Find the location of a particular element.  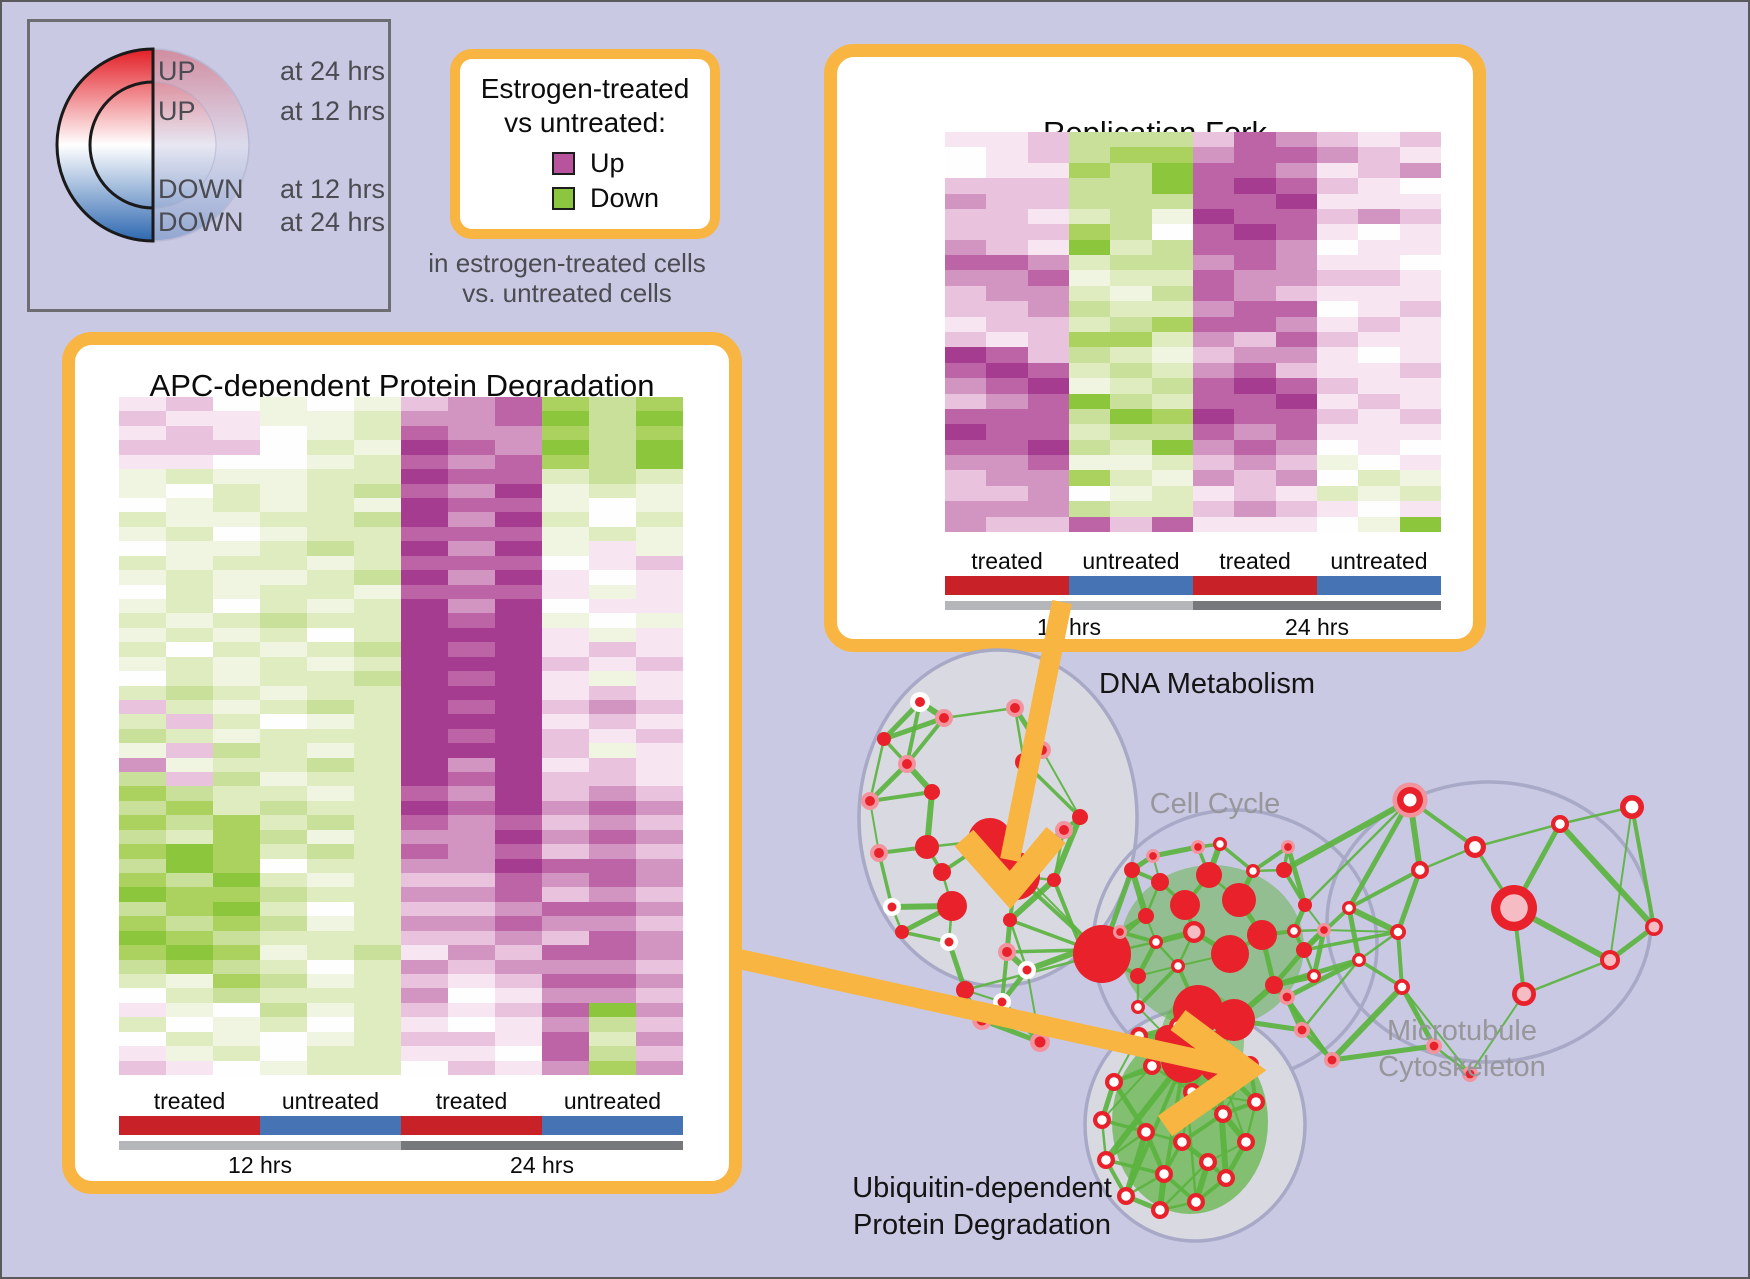

bar-12hrs is located at coordinates (260, 1145).